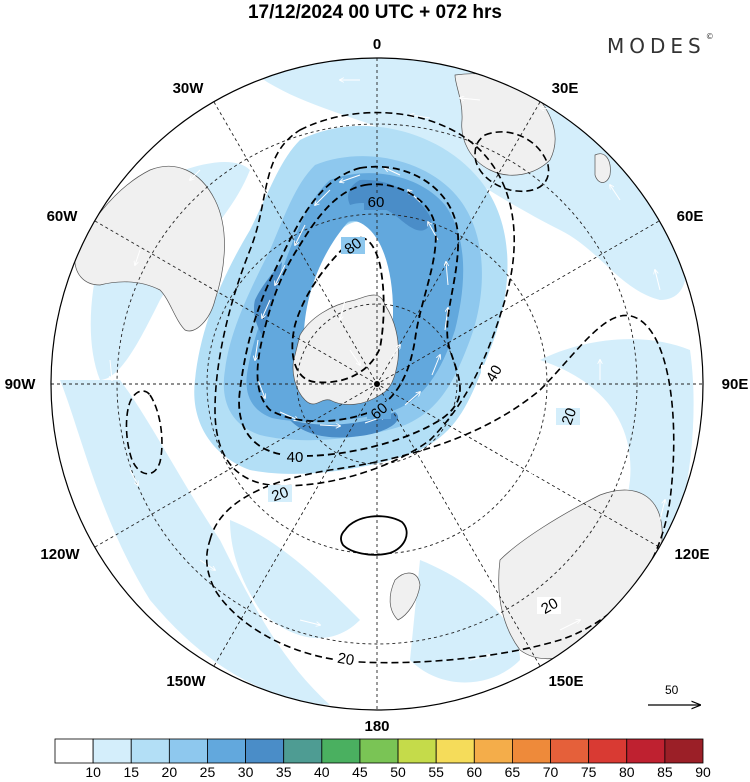 Image resolution: width=750 pixels, height=782 pixels. Describe the element at coordinates (144, 432) in the screenshot. I see `contour-20-west` at that location.